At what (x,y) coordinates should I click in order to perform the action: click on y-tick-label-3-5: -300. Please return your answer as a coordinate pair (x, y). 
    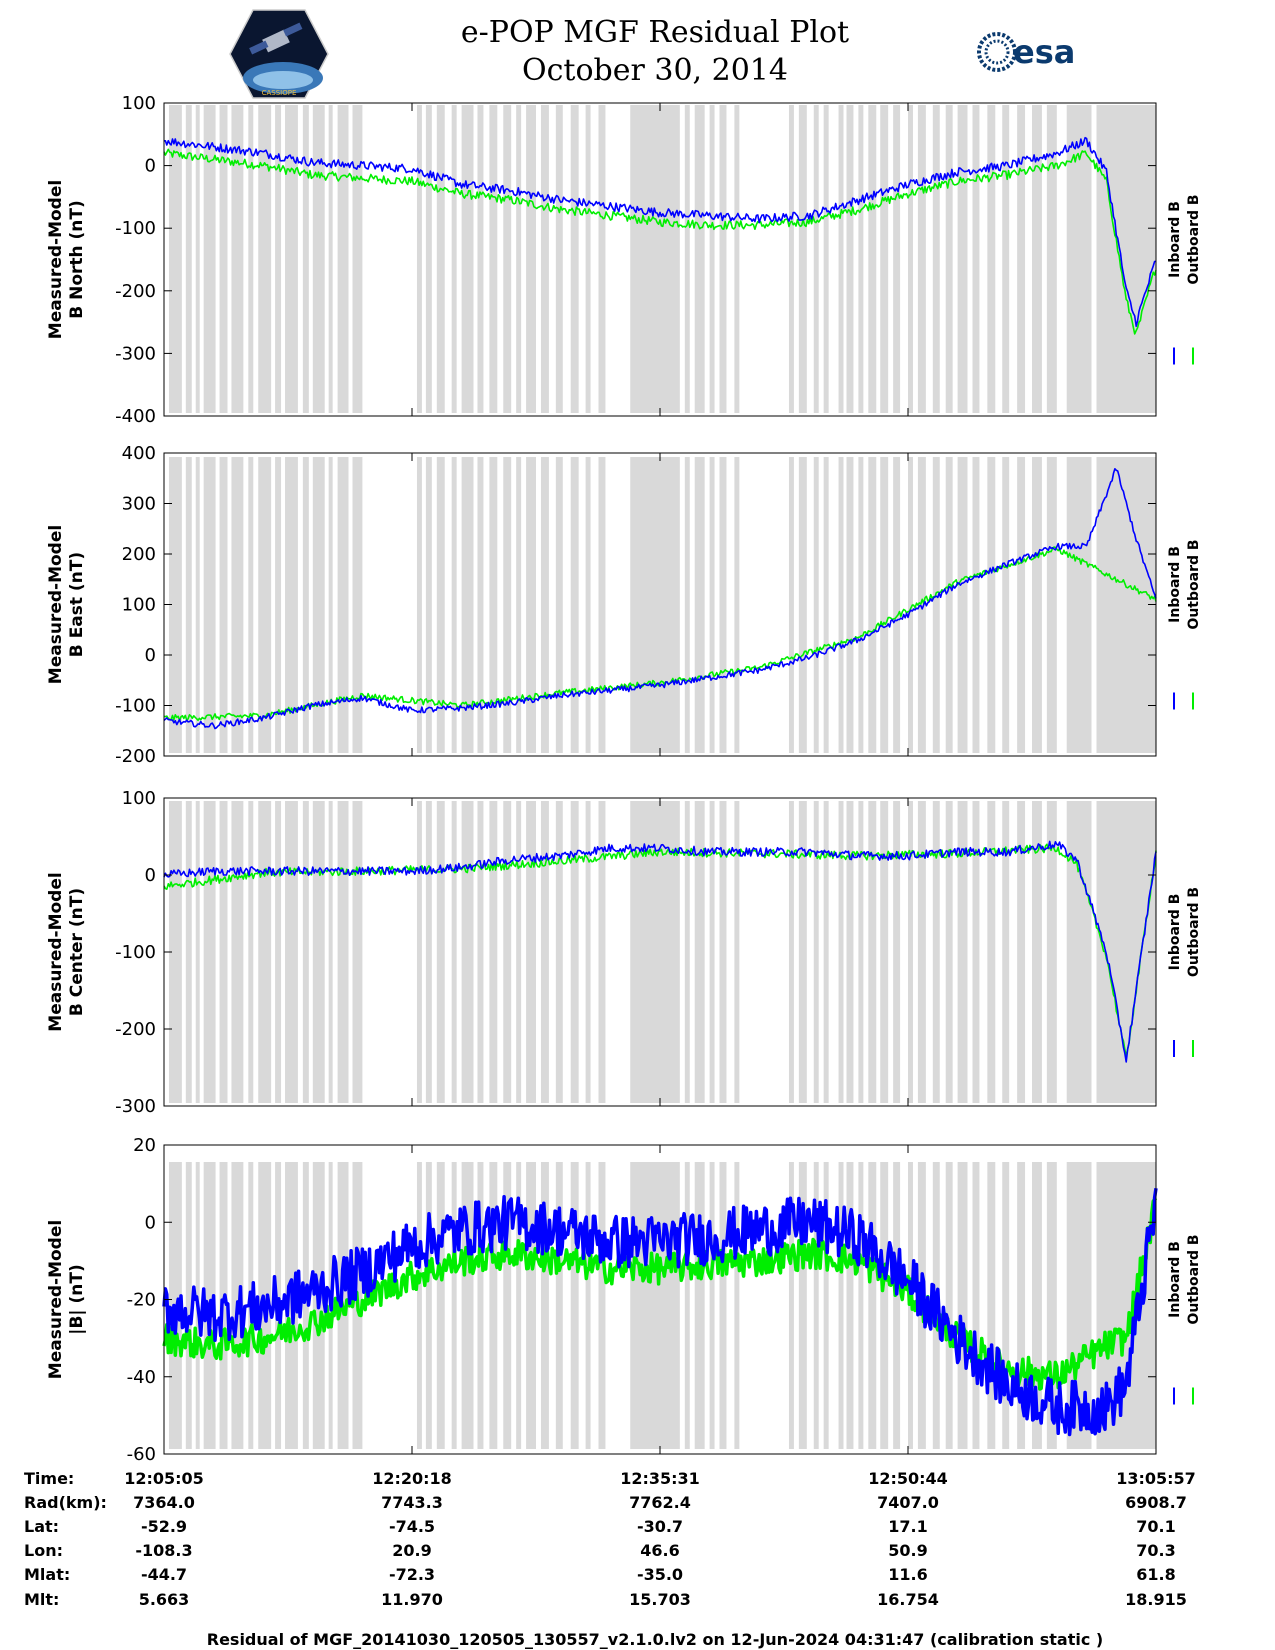
    Looking at the image, I should click on (135, 1106).